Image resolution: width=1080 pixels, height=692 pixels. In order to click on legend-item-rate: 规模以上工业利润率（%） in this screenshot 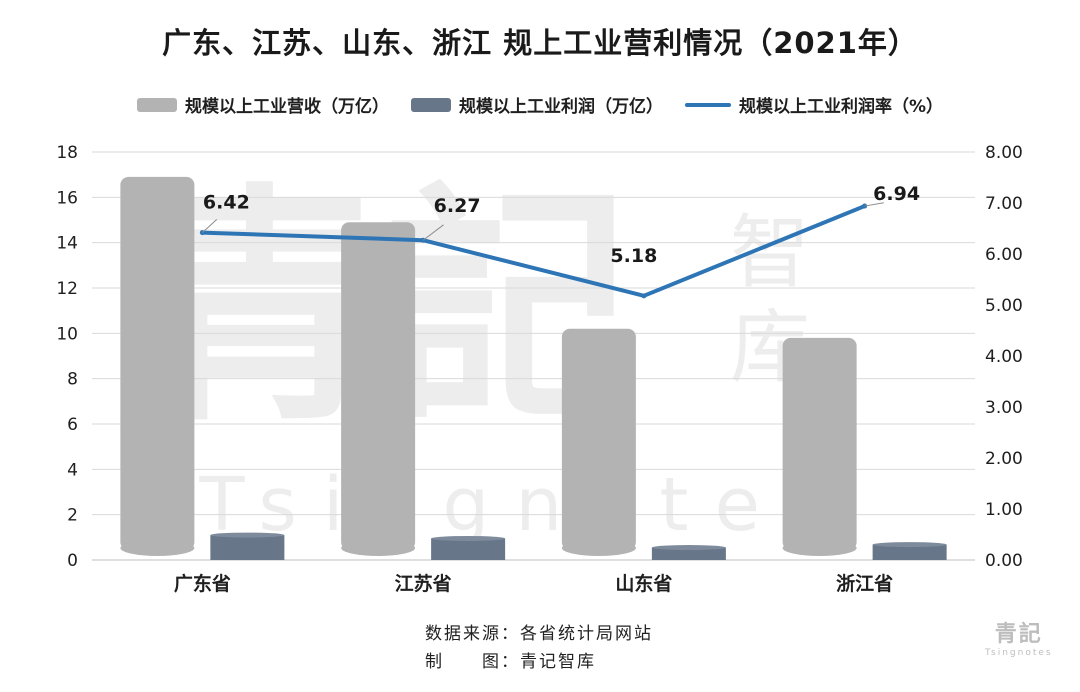, I will do `click(814, 104)`.